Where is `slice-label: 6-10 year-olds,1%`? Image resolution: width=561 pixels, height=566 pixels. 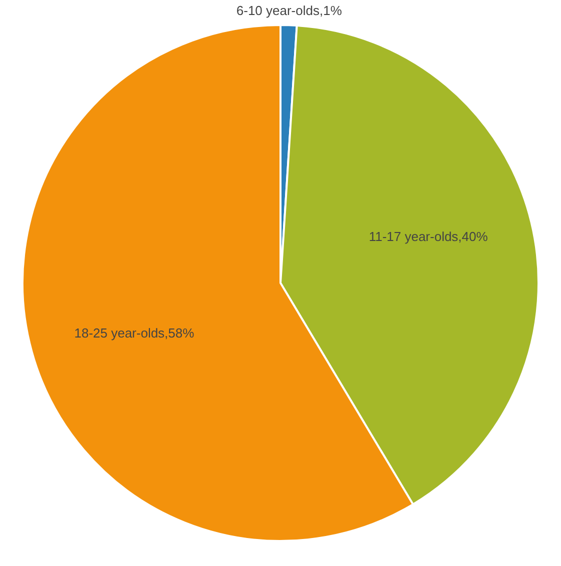
slice-label: 6-10 year-olds,1% is located at coordinates (289, 10).